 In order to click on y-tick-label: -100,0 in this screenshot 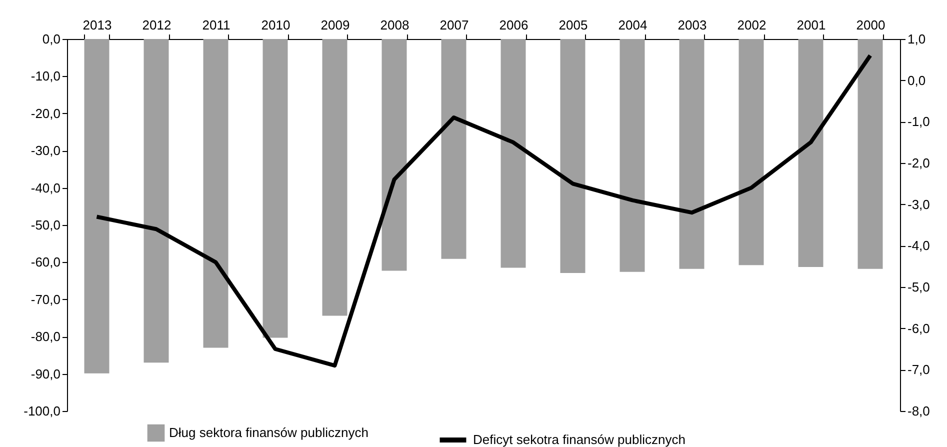, I will do `click(42, 411)`.